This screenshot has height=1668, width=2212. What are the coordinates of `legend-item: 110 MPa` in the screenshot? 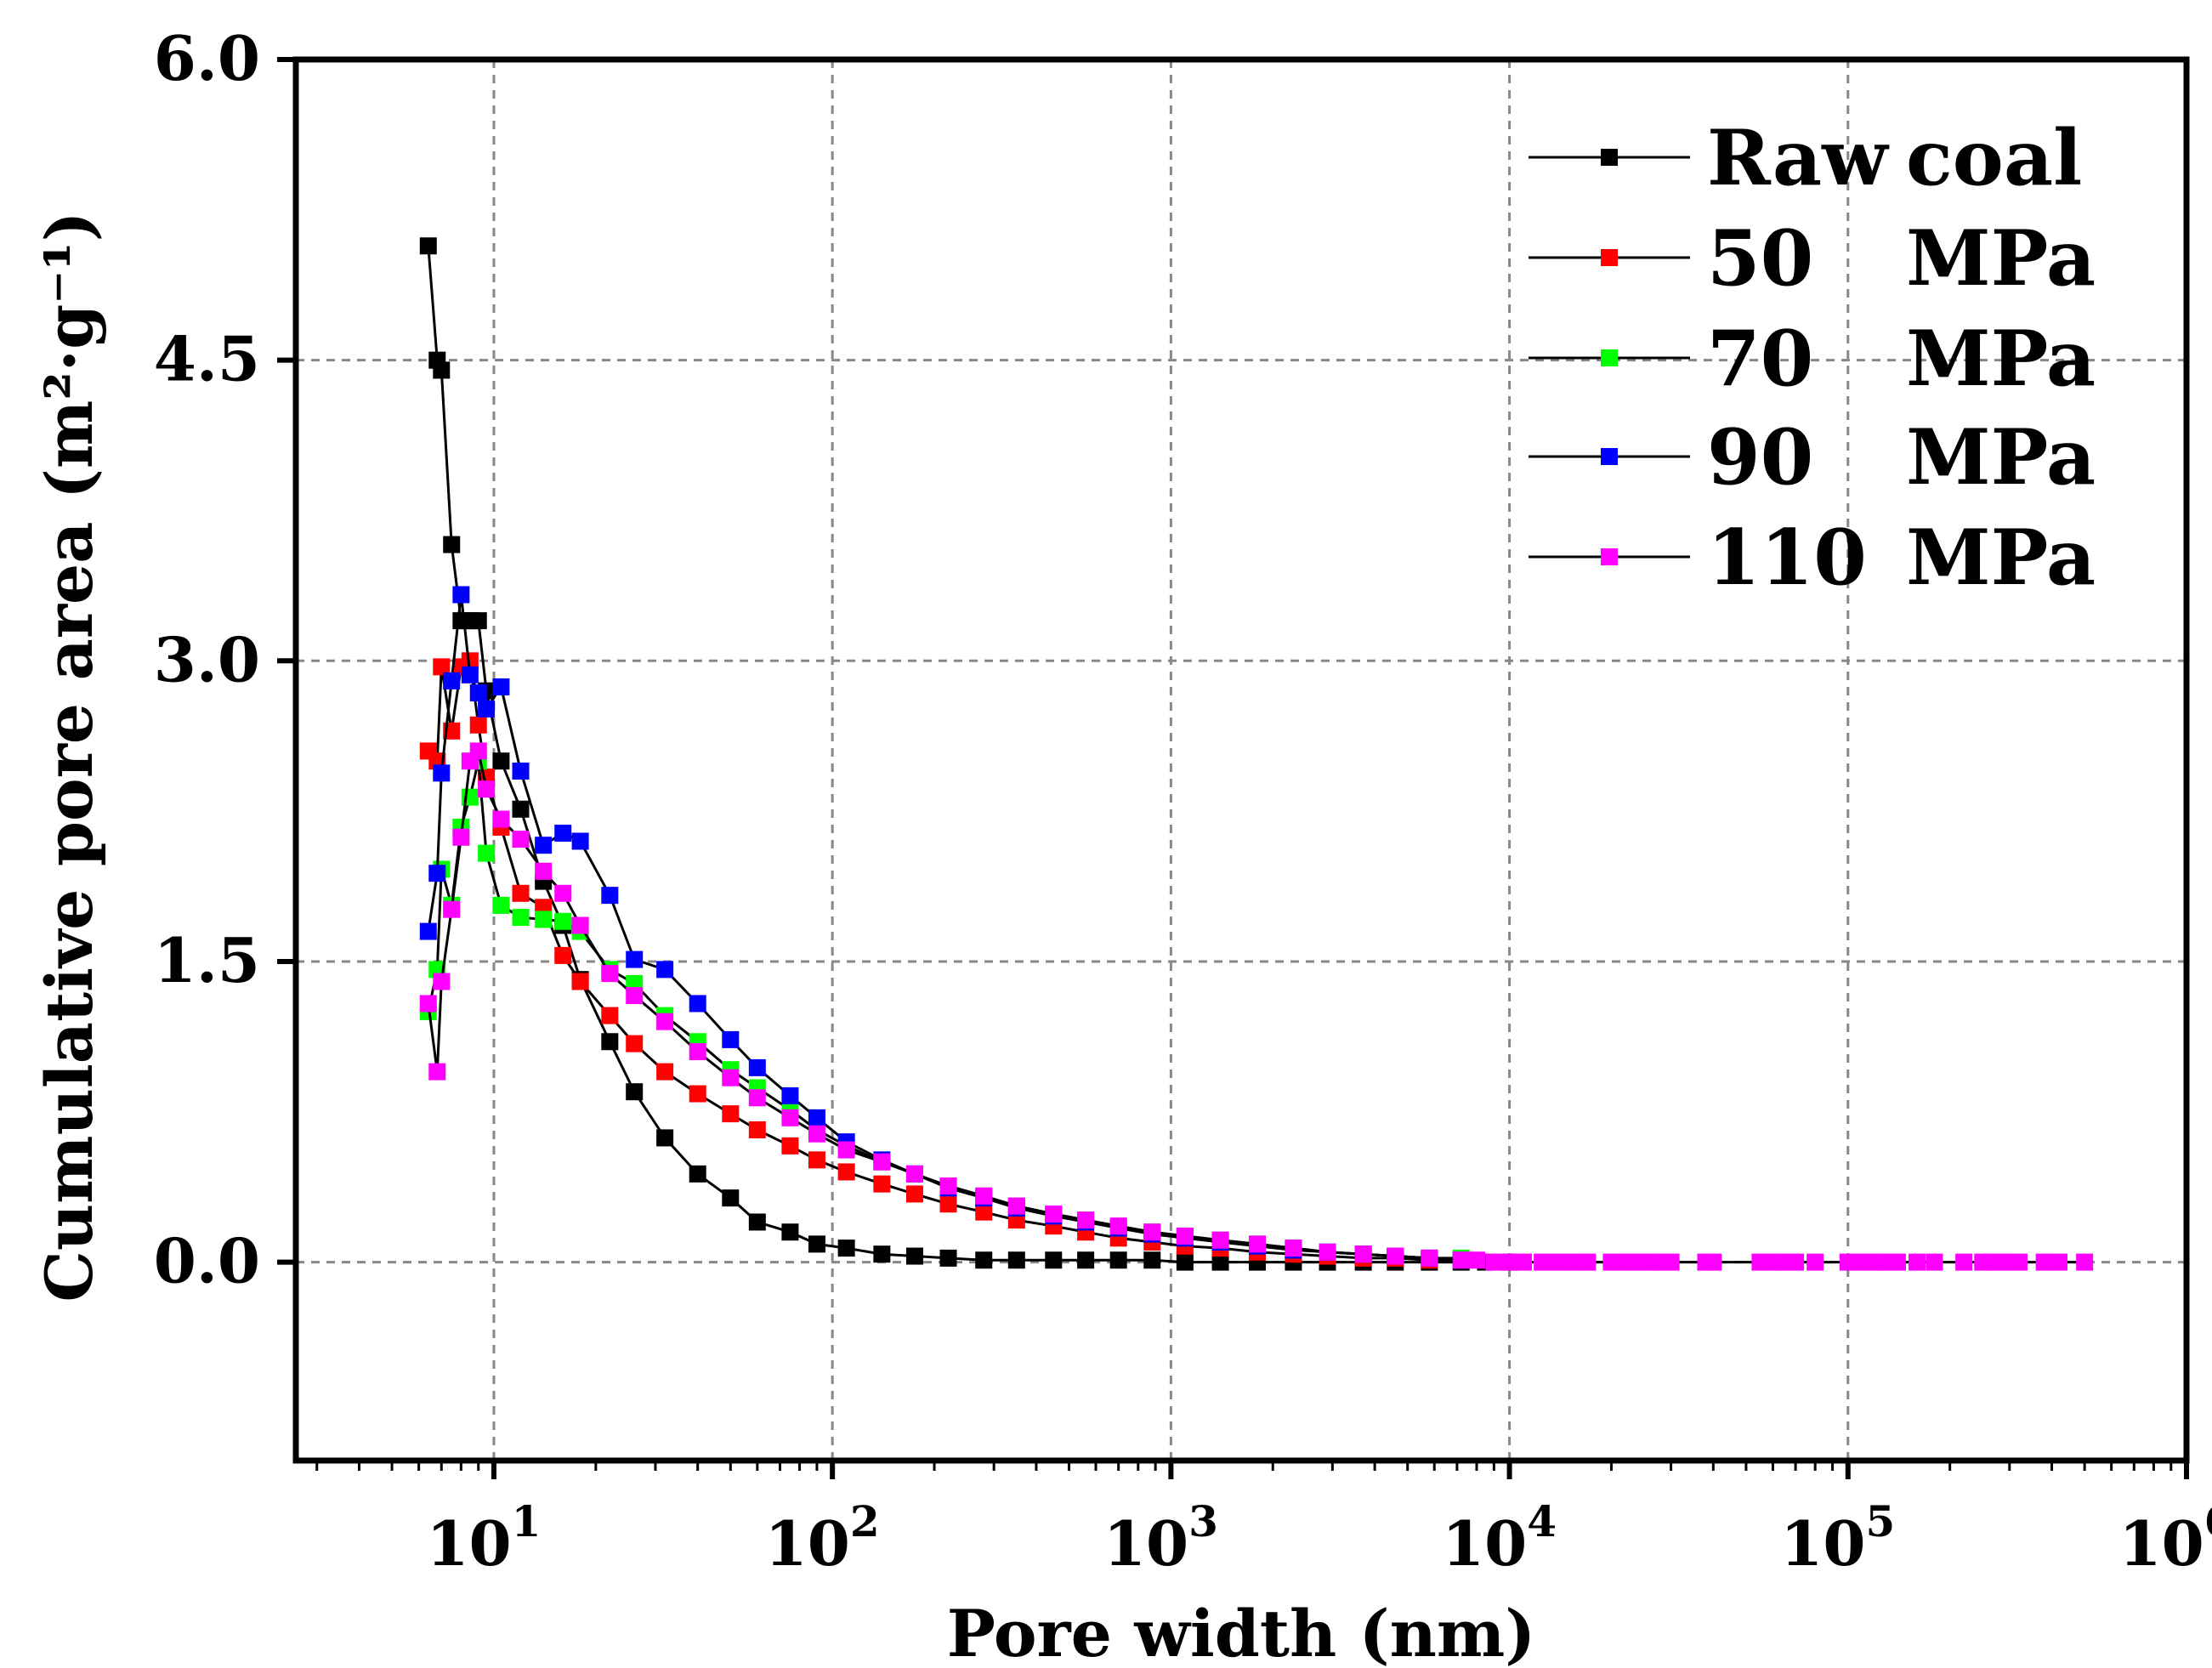 It's located at (1812, 558).